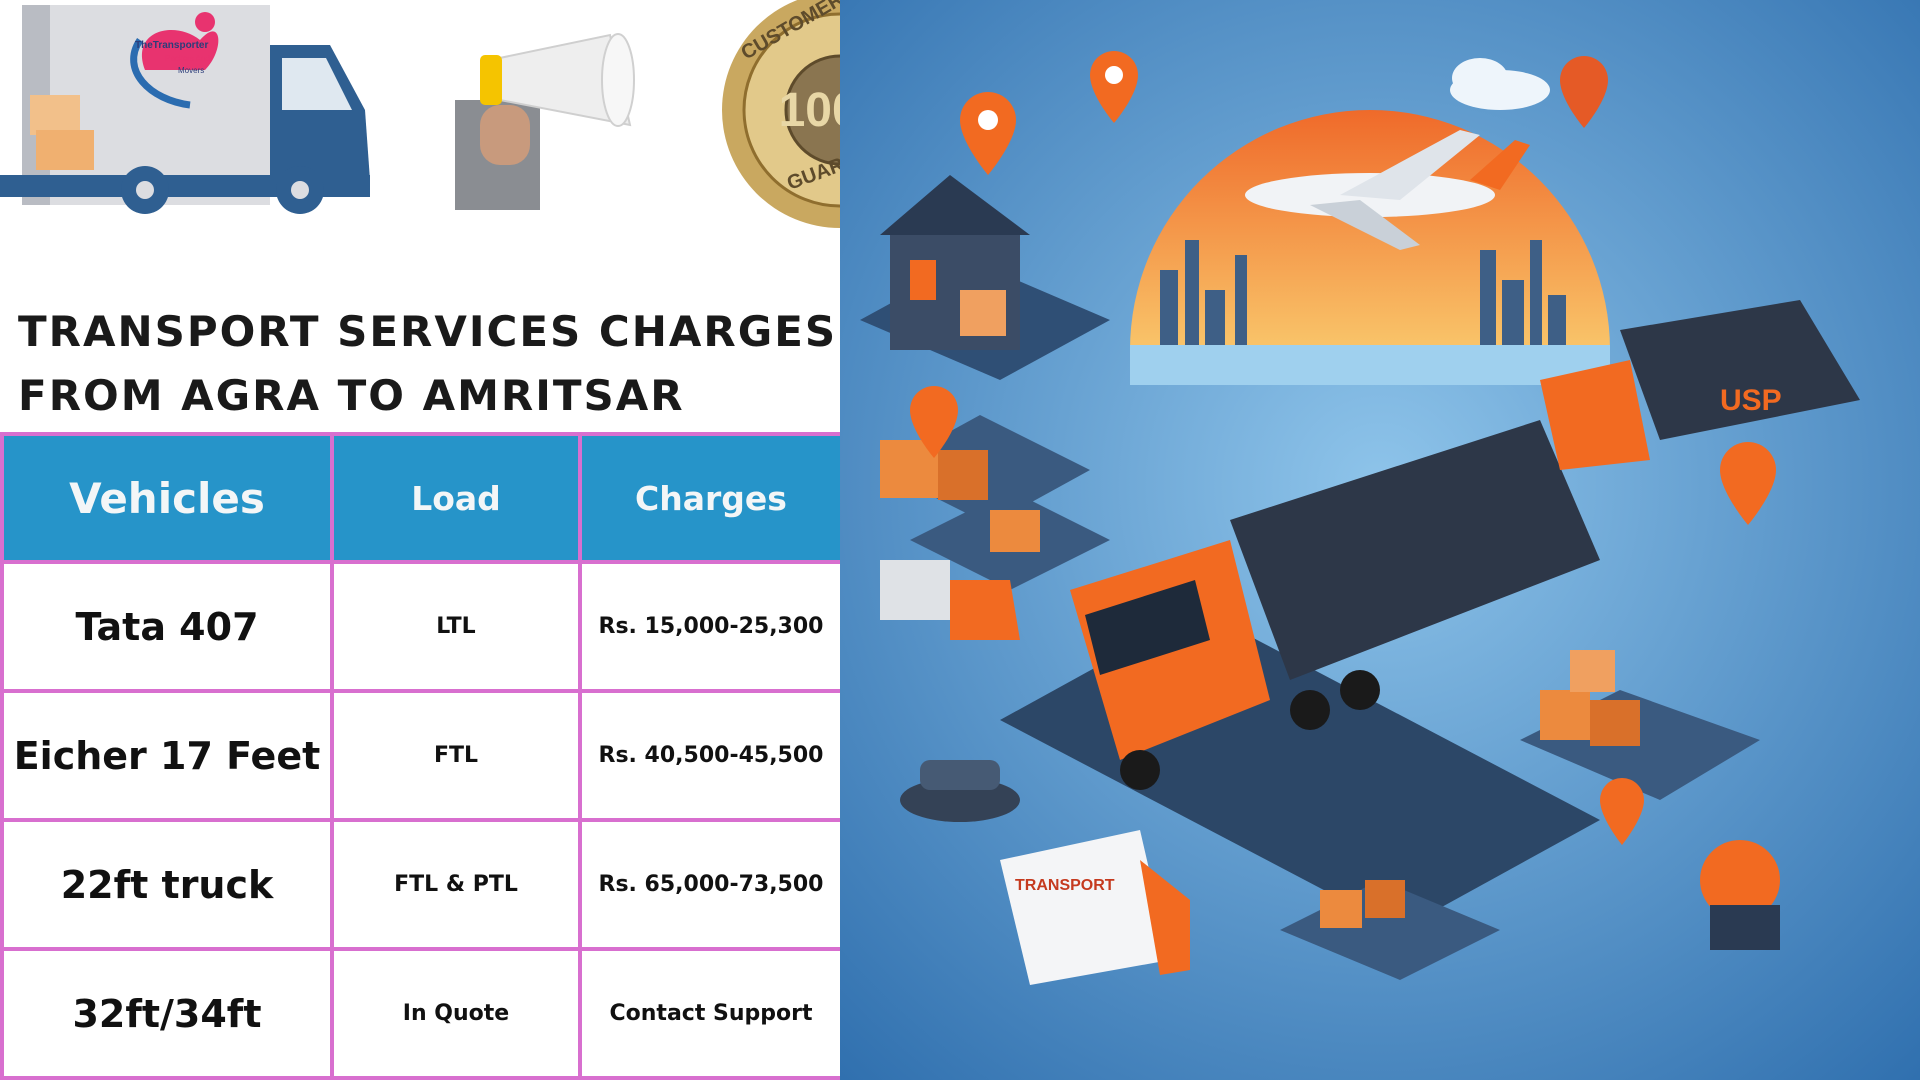 Image resolution: width=1920 pixels, height=1080 pixels. Describe the element at coordinates (960, 791) in the screenshot. I see `car-icon` at that location.